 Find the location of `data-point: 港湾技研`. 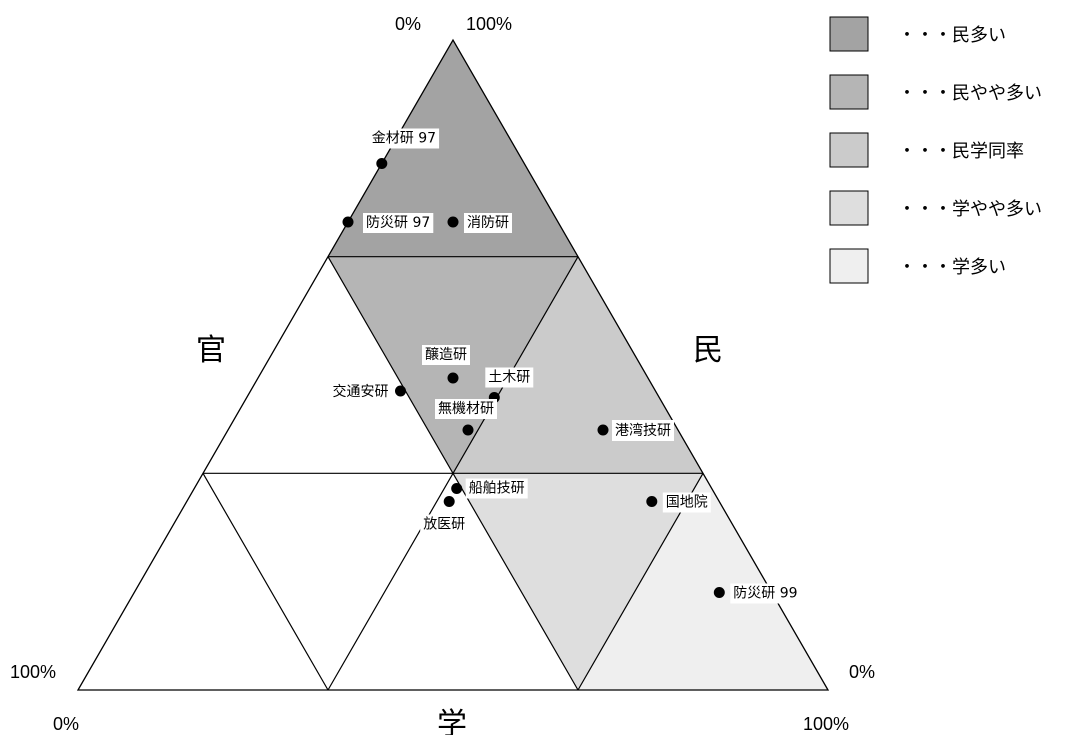

data-point: 港湾技研 is located at coordinates (635, 430).